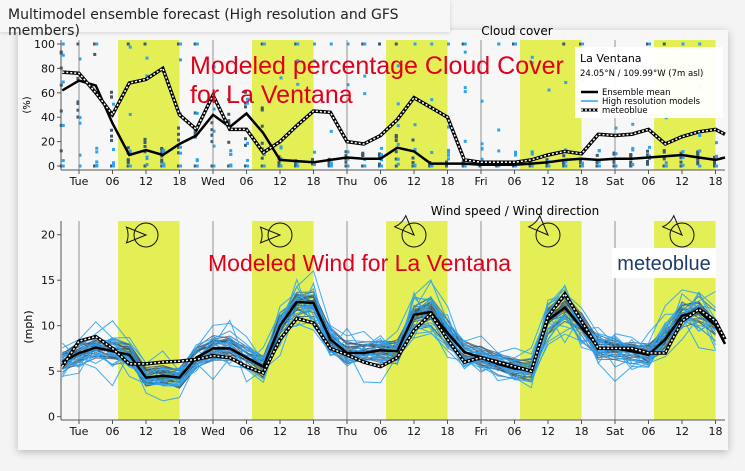 The image size is (745, 471). I want to click on wind-direction-circle-icon, so click(414, 235).